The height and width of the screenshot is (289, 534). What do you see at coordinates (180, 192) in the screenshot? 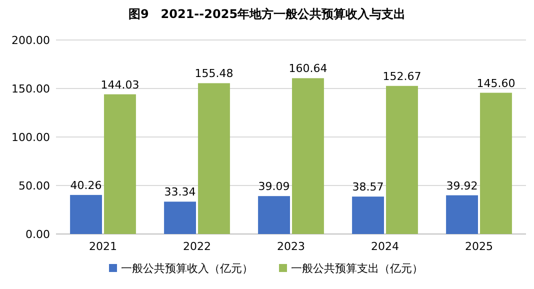
I see `data-label: 33.34` at bounding box center [180, 192].